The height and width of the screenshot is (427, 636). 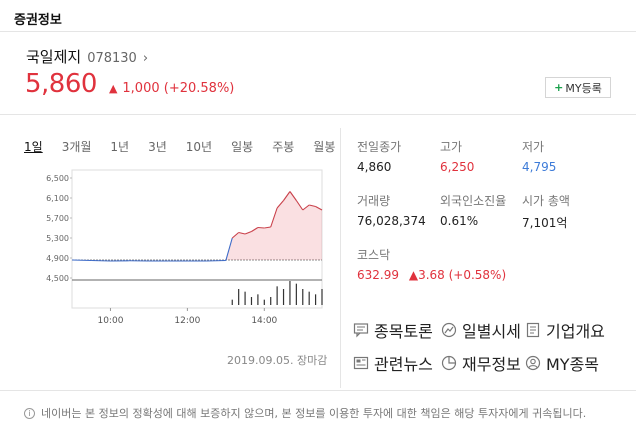 What do you see at coordinates (459, 221) in the screenshot?
I see `stat-value: 0.61%` at bounding box center [459, 221].